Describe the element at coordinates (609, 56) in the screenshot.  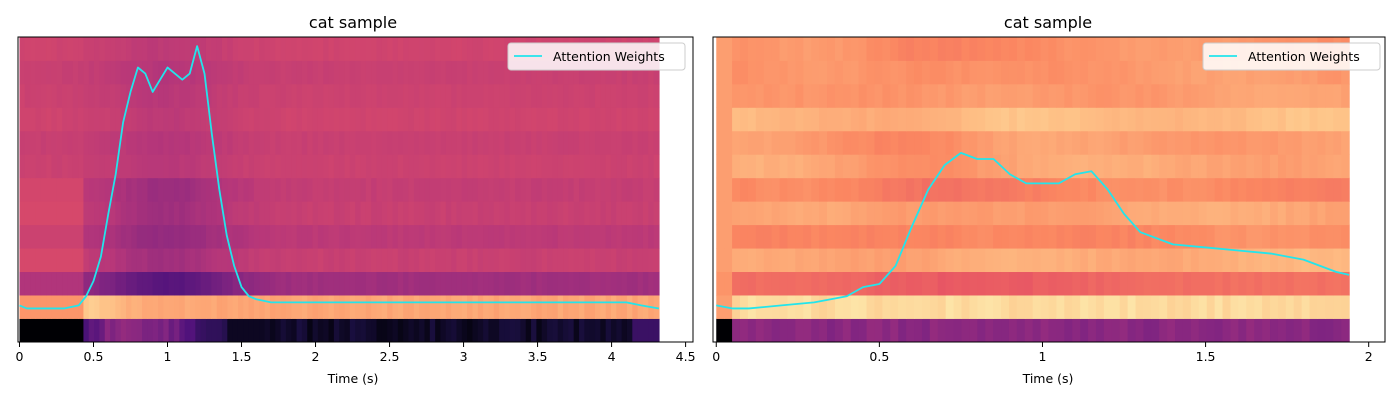
I see `legend-entry-label: Attention Weights` at that location.